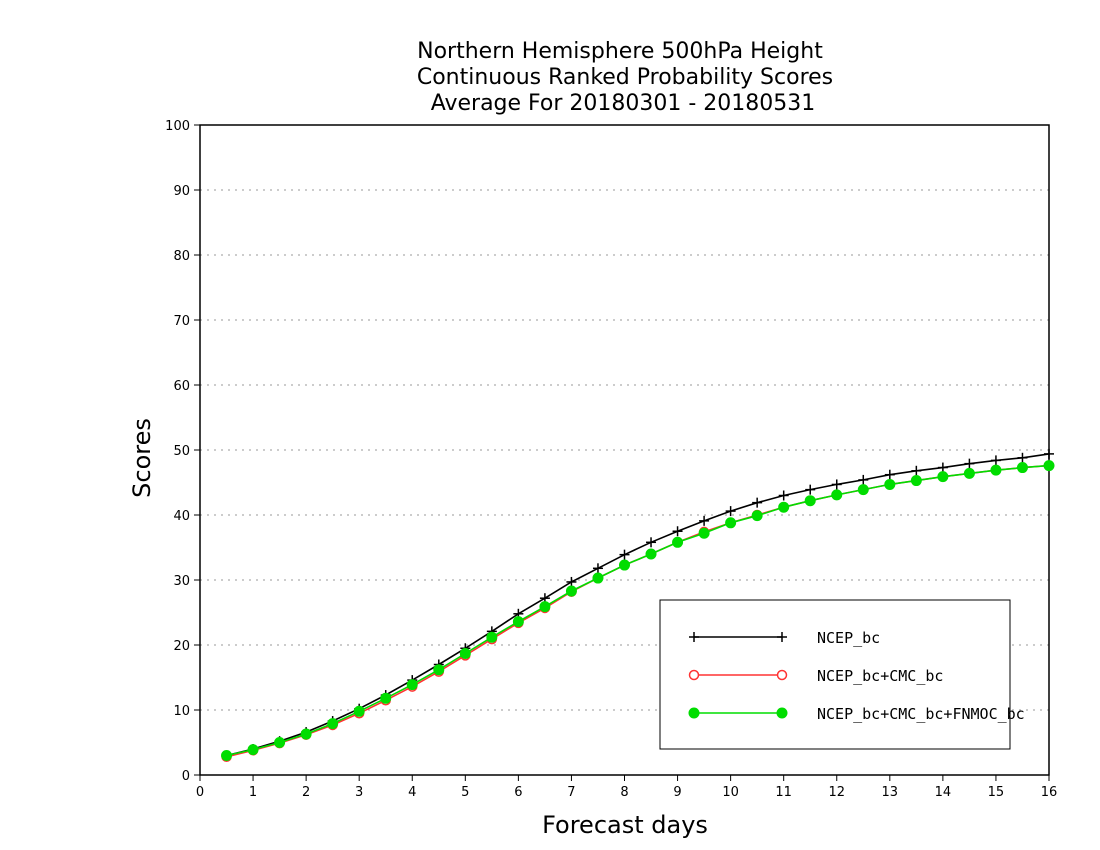  Describe the element at coordinates (836, 792) in the screenshot. I see `x-tick-label: 12` at that location.